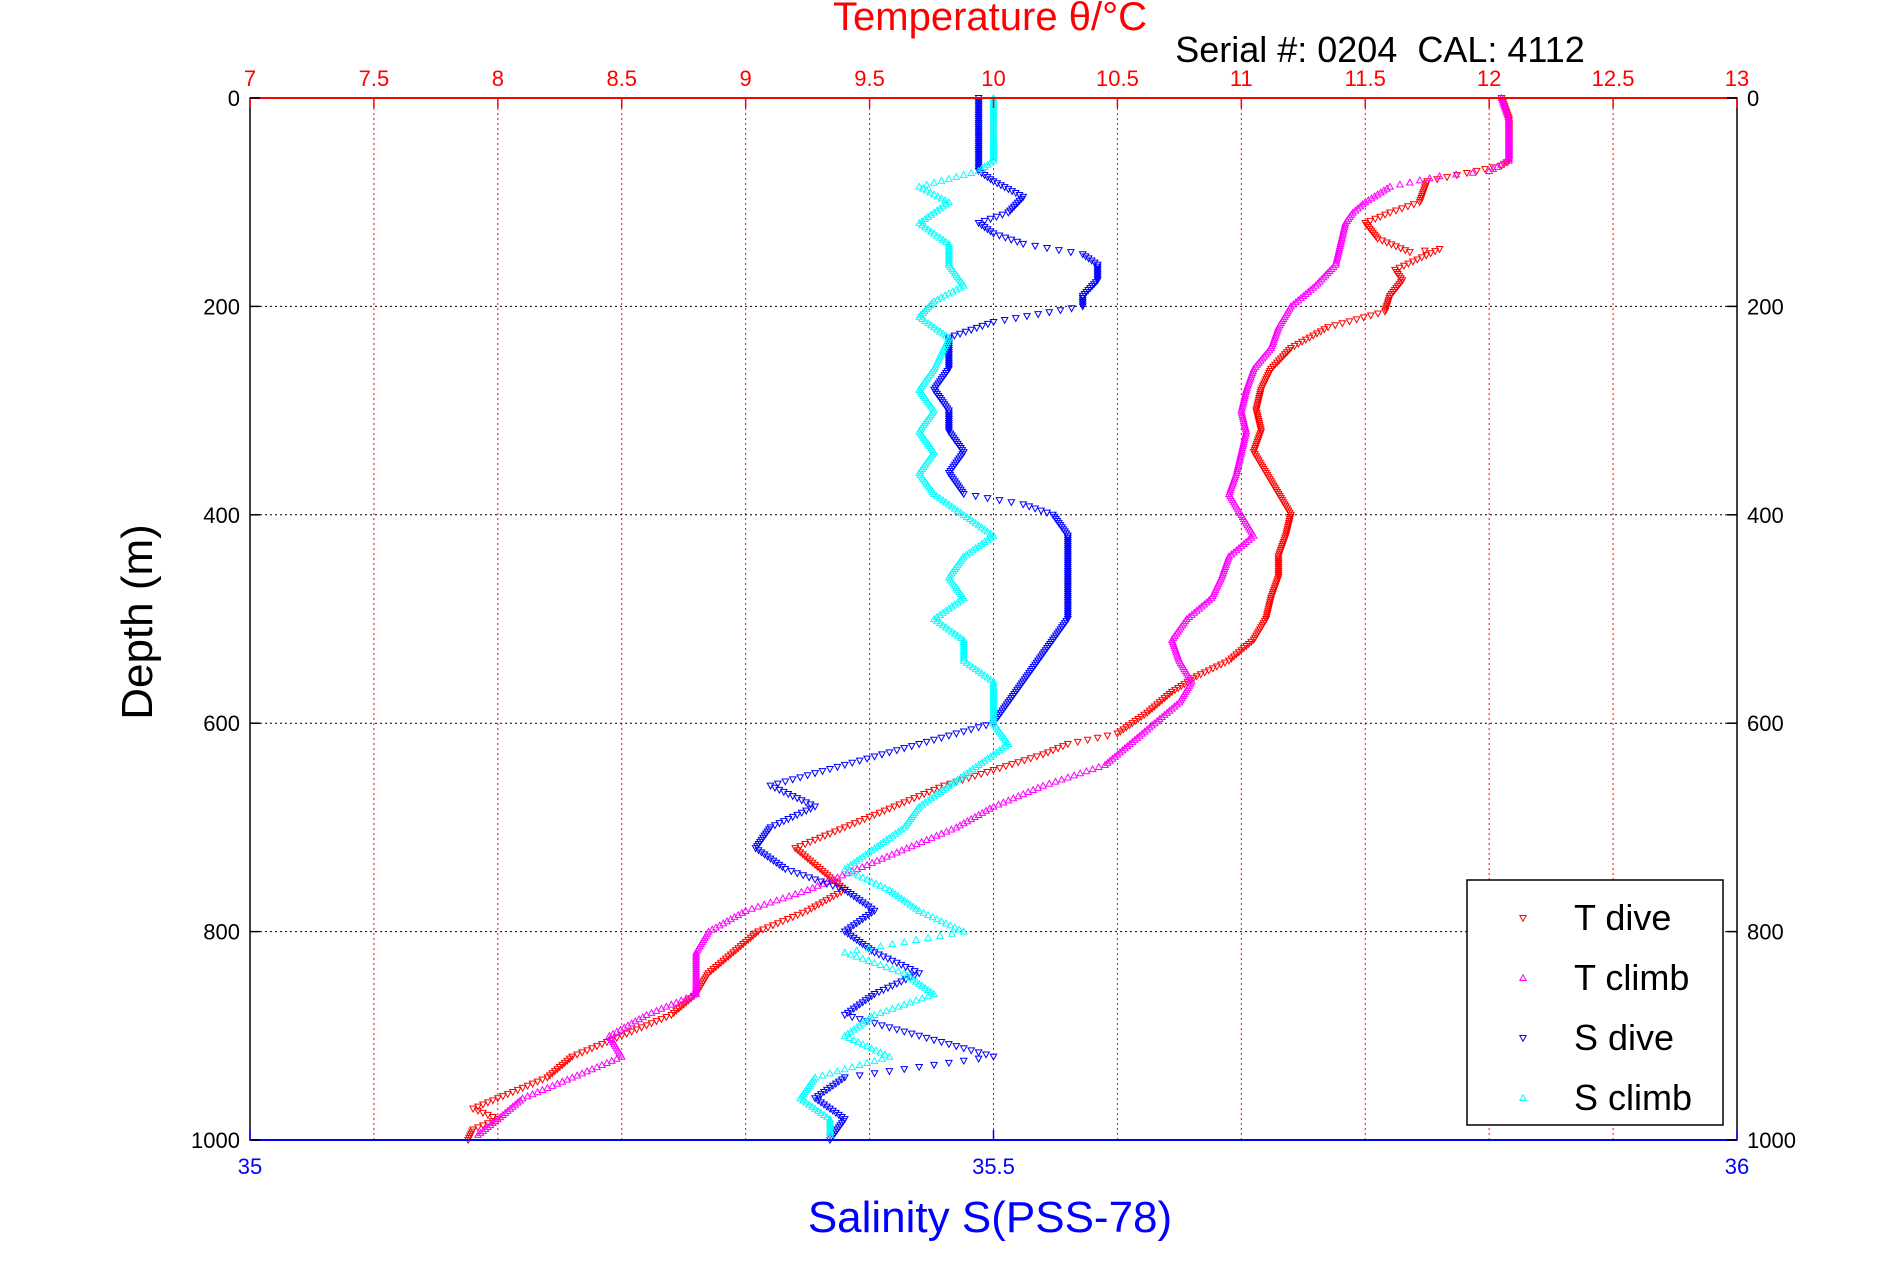 The image size is (1891, 1262). I want to click on temperature-tick-label: 13, so click(1737, 78).